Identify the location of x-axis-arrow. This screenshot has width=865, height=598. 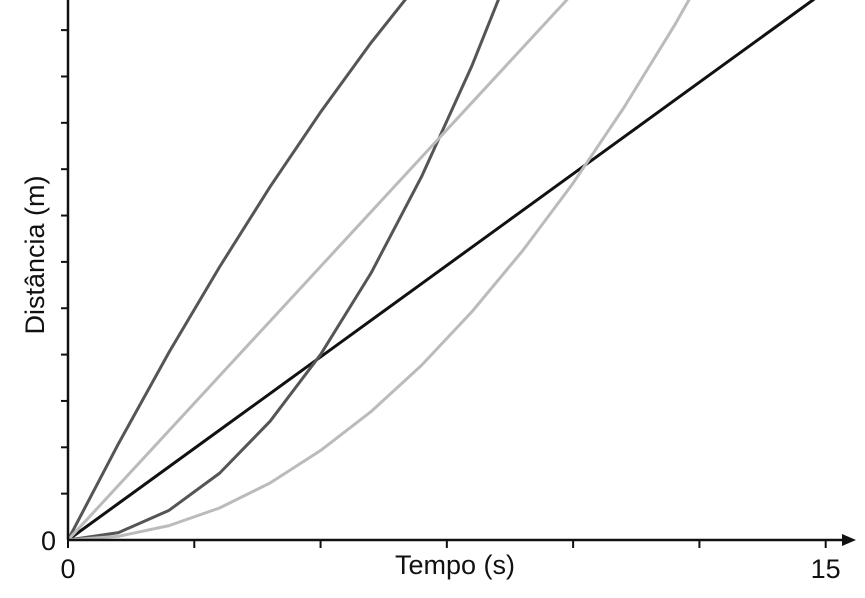
(849, 540).